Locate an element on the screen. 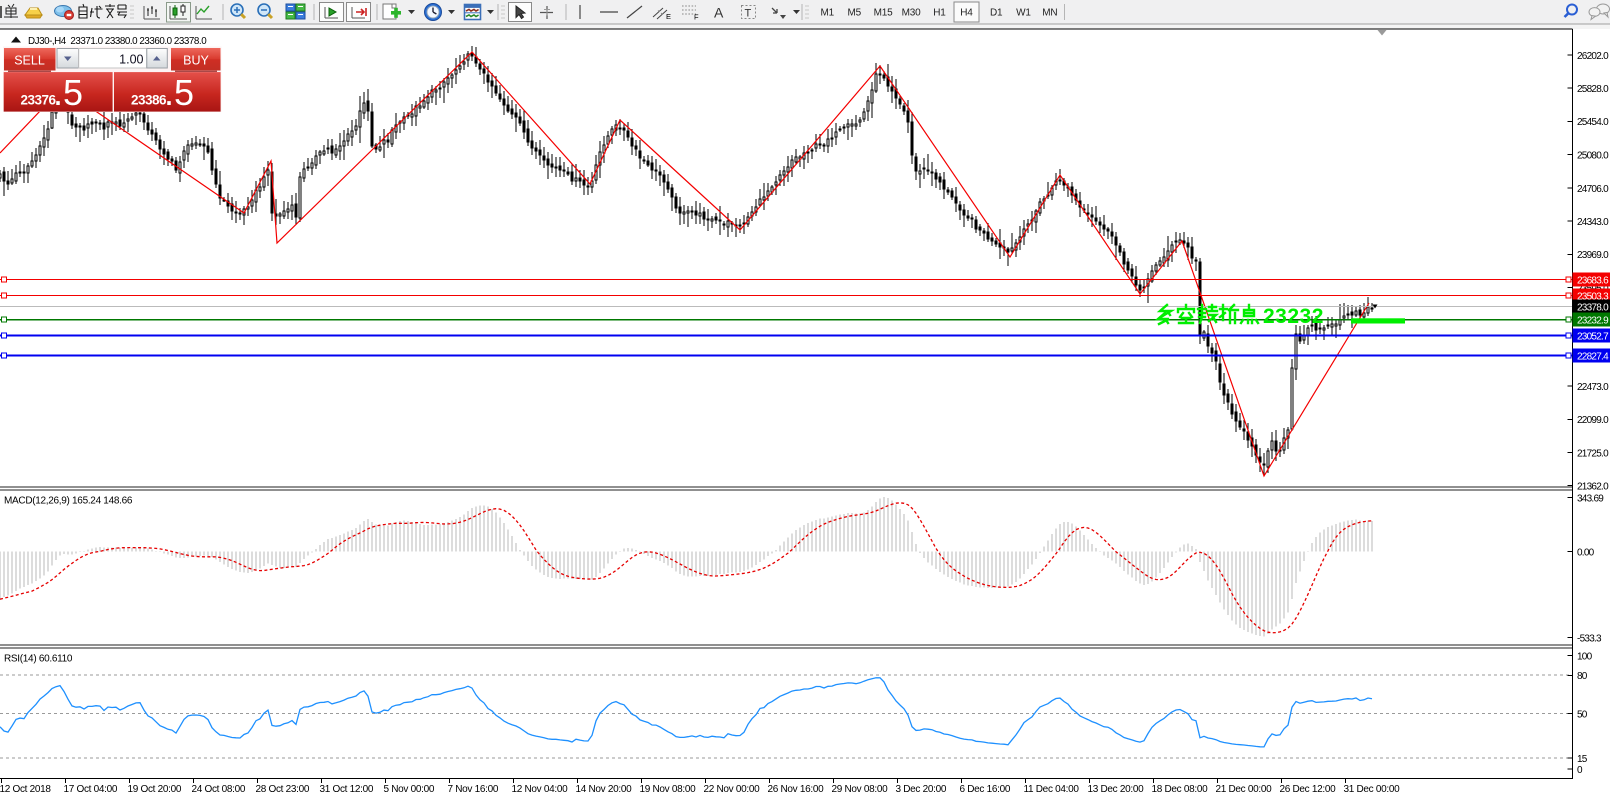 The width and height of the screenshot is (1610, 794). svg-text: 3 Dec 20:00 is located at coordinates (921, 789).